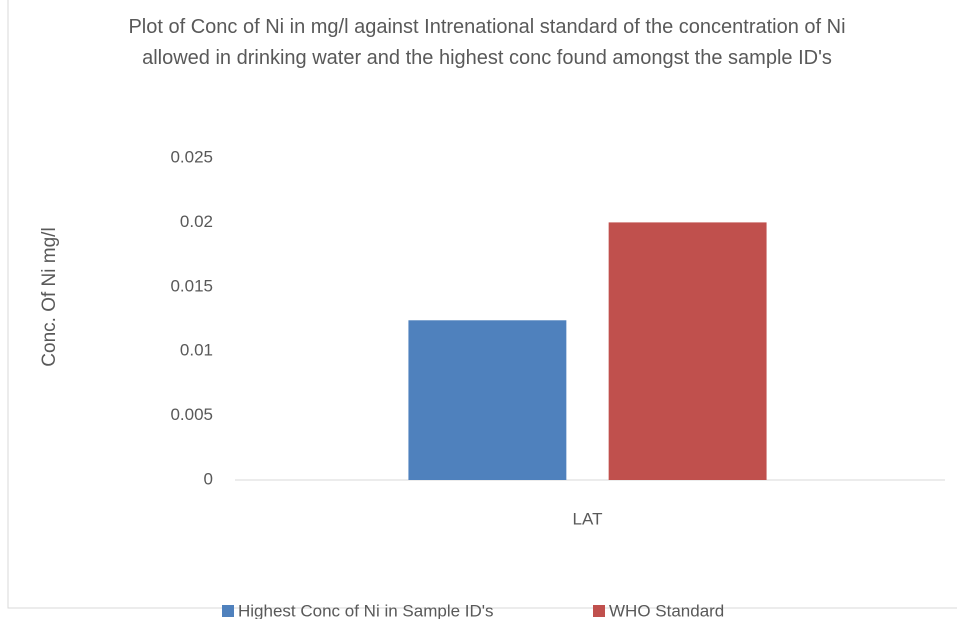 This screenshot has width=957, height=619. What do you see at coordinates (196, 221) in the screenshot?
I see `y-tick-label: 0.02` at bounding box center [196, 221].